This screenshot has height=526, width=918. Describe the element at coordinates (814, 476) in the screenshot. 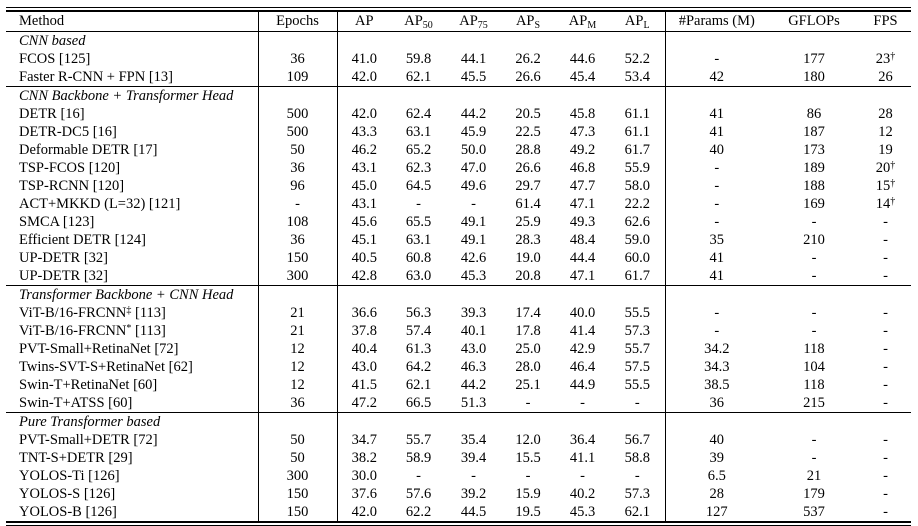

I see `gflops-cell: 21` at that location.